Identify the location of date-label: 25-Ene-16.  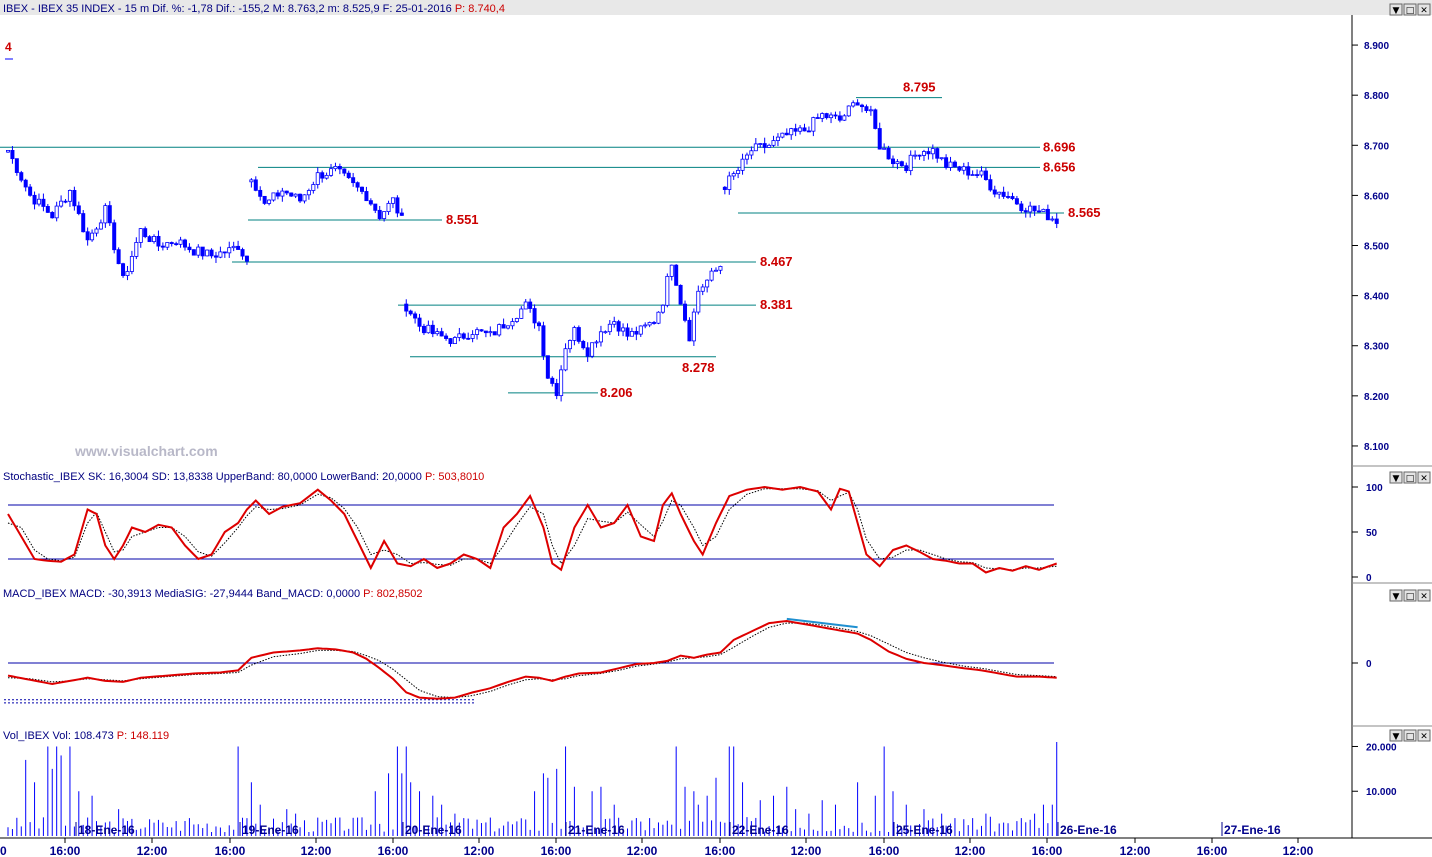
(924, 830).